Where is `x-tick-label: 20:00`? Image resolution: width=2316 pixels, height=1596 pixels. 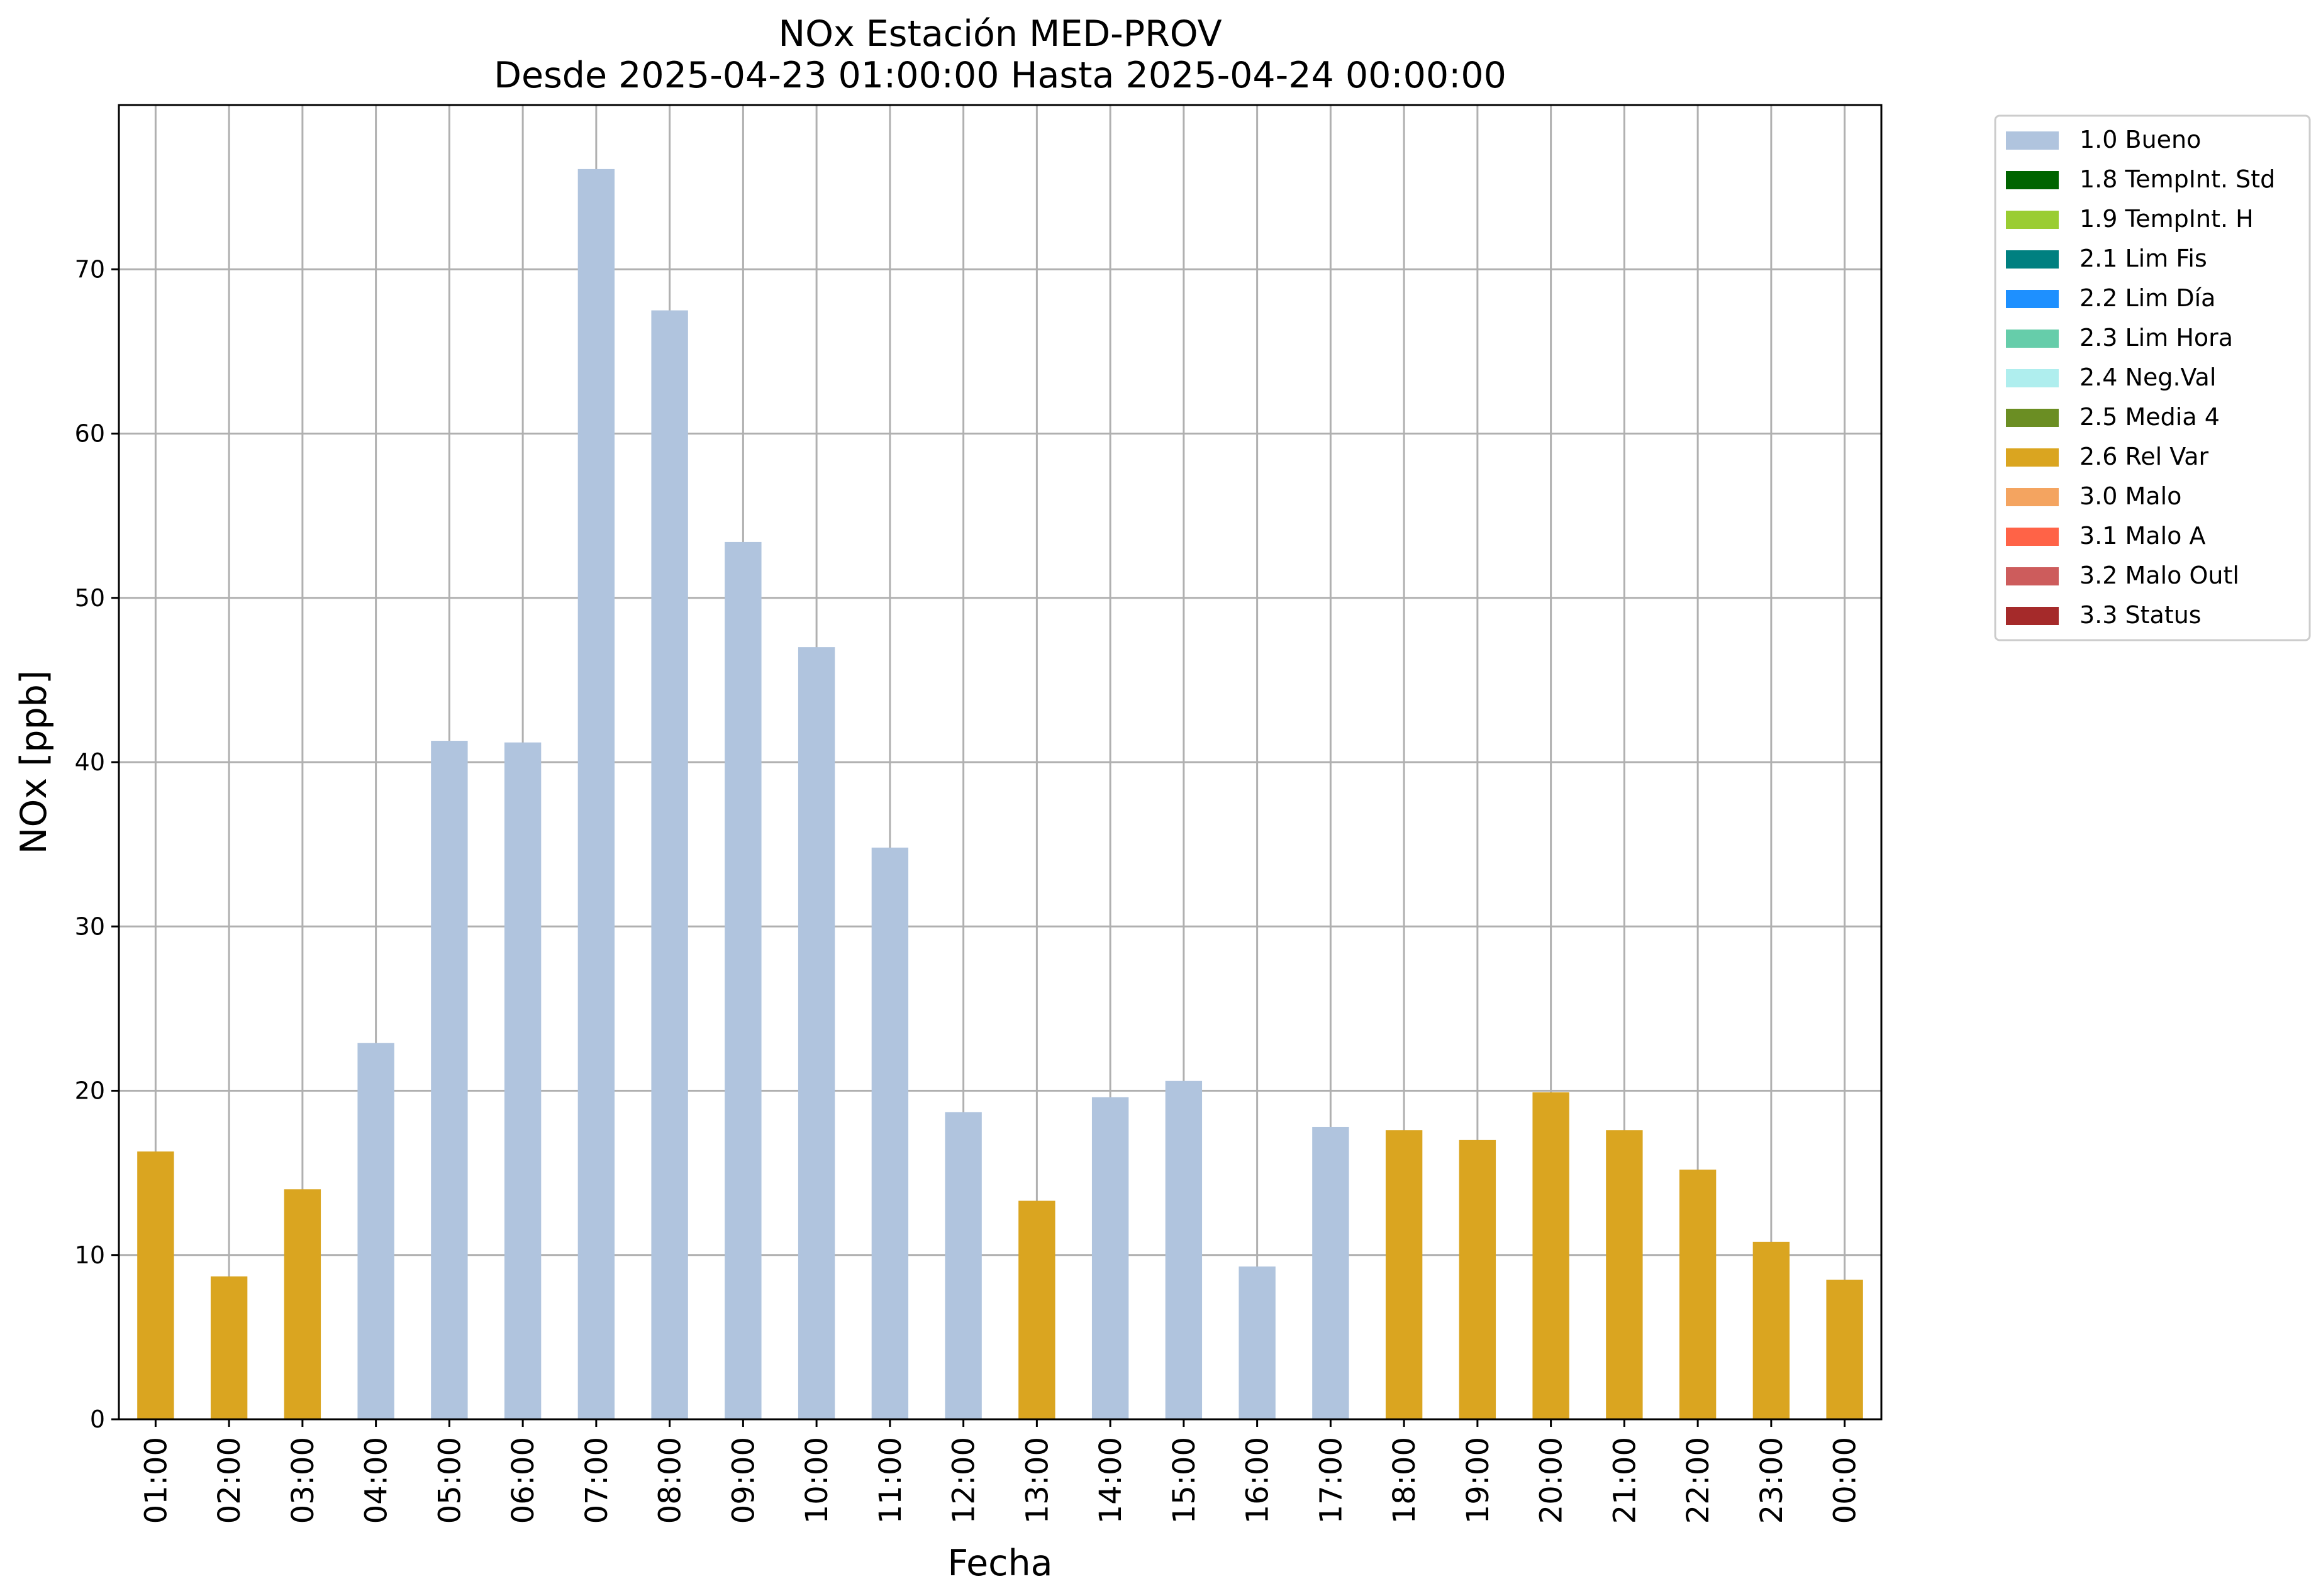
x-tick-label: 20:00 is located at coordinates (1551, 1481).